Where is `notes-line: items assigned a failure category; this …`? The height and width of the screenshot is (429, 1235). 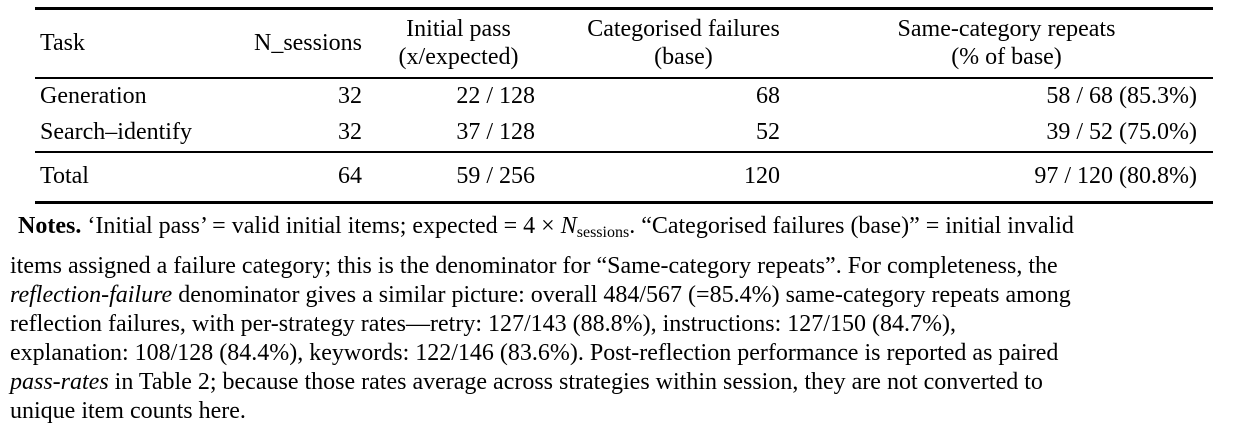 notes-line: items assigned a failure category; this … is located at coordinates (617, 266).